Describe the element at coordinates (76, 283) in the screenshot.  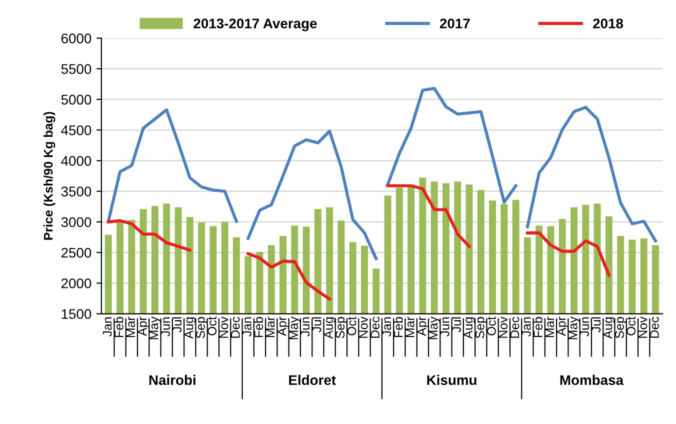
I see `y-tick-label: 2000` at that location.